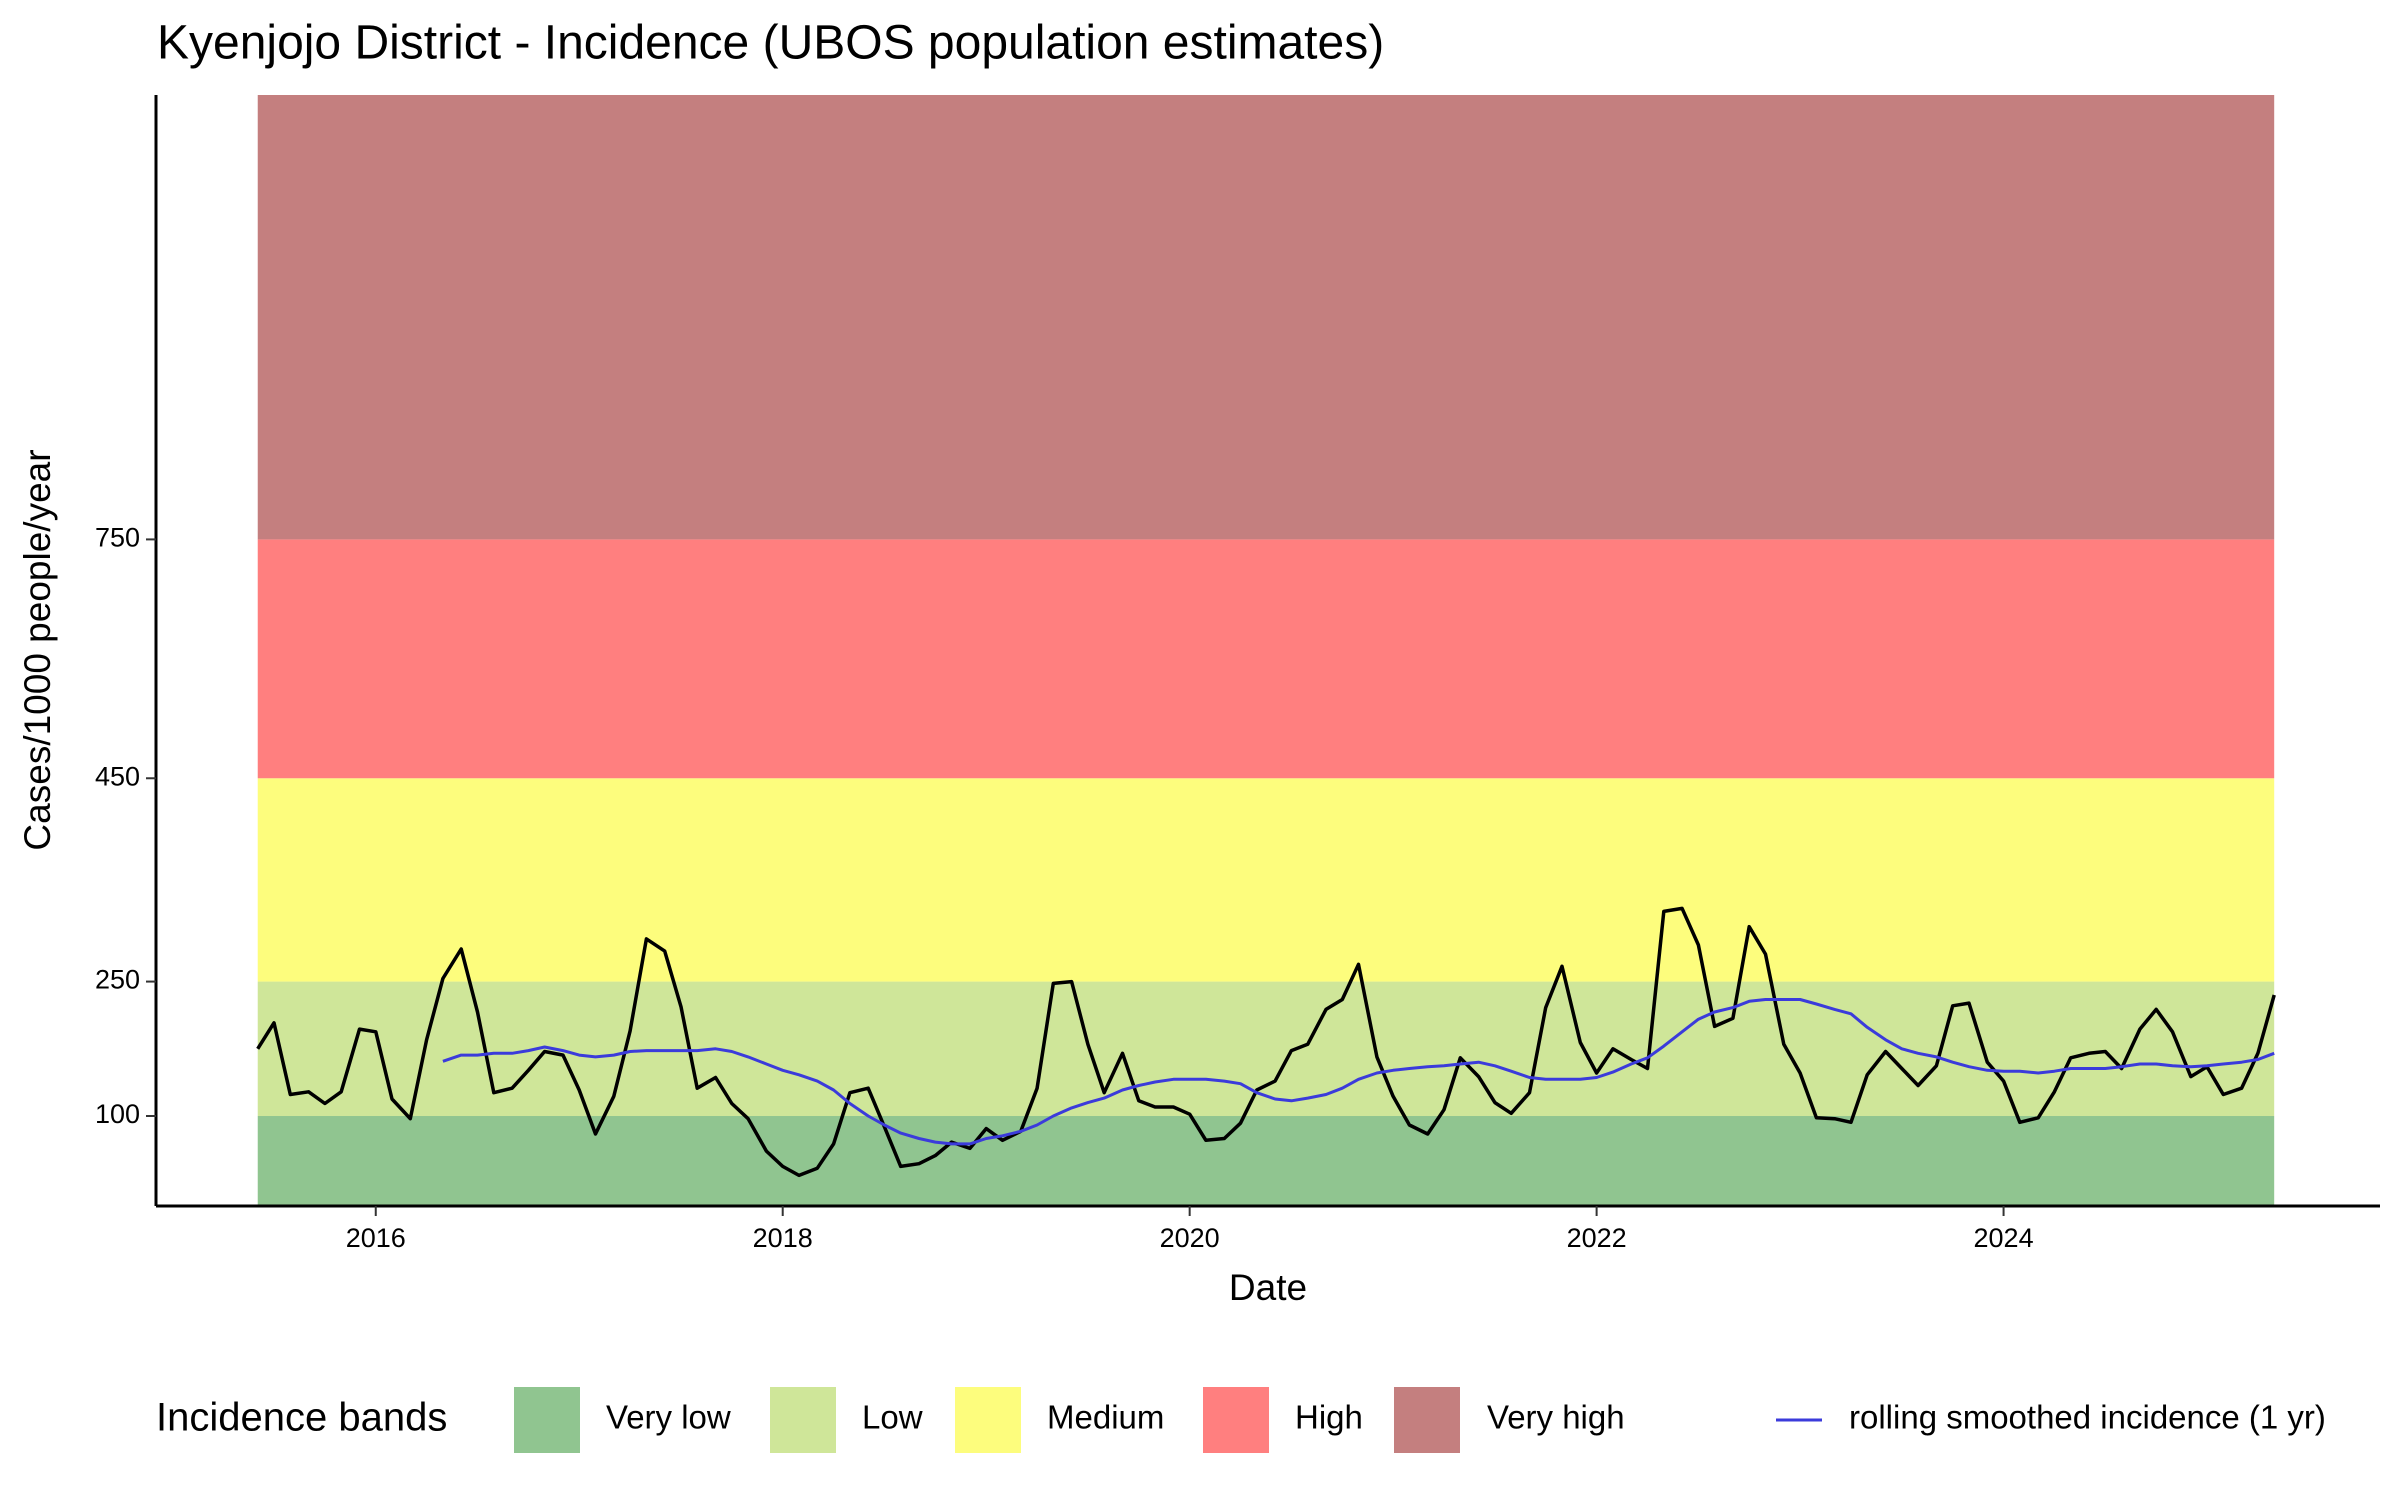  Describe the element at coordinates (376, 1238) in the screenshot. I see `x-tick-label: 2016` at that location.